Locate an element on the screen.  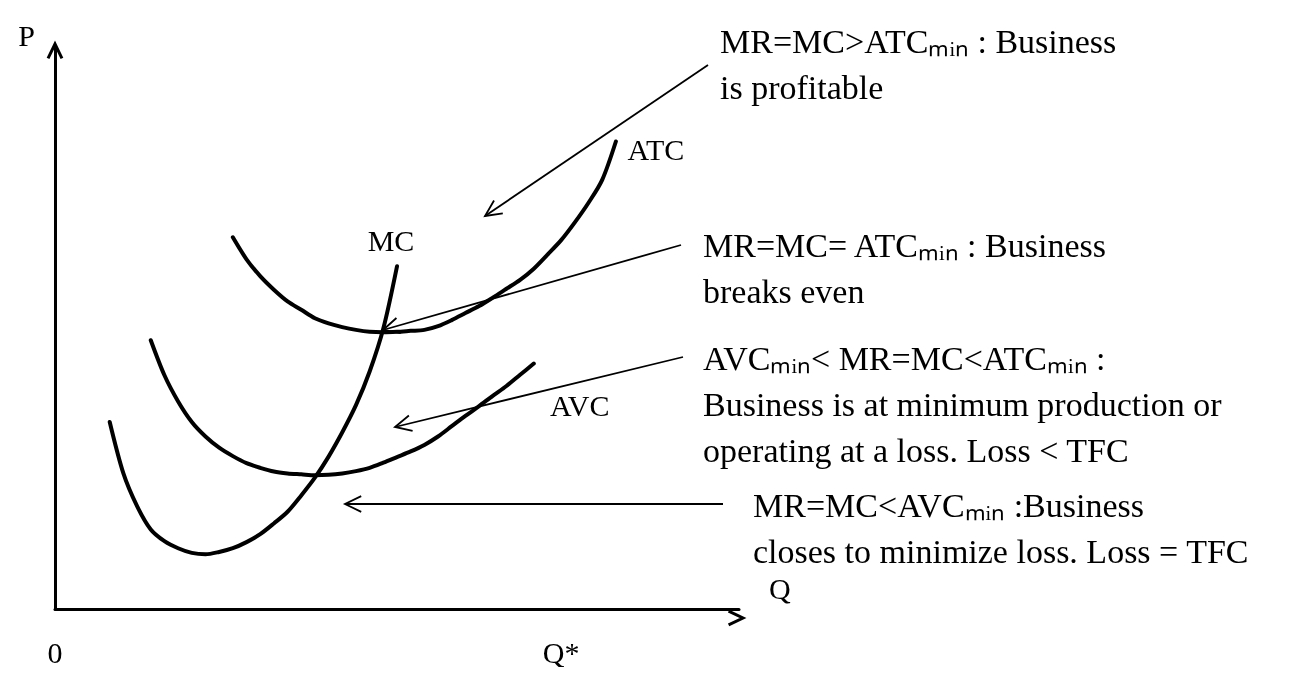
series-label: AVC is located at coordinates (580, 406).